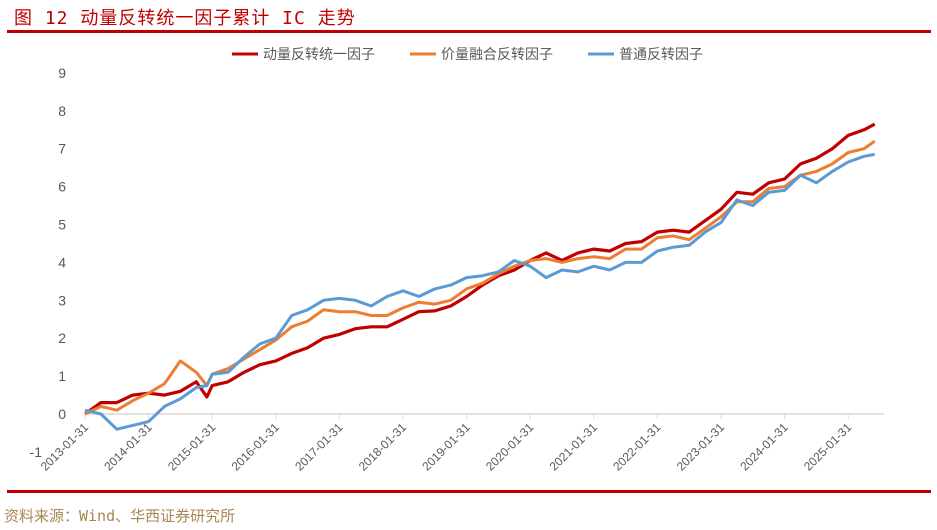  Describe the element at coordinates (574, 447) in the screenshot. I see `x-tick-label: 2021-01-31` at that location.